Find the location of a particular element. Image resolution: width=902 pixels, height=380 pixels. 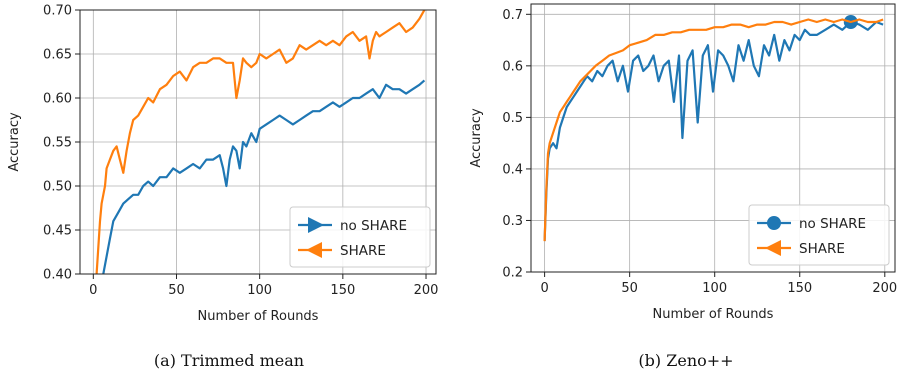

y-tick-label: 0.3 is located at coordinates (512, 221).